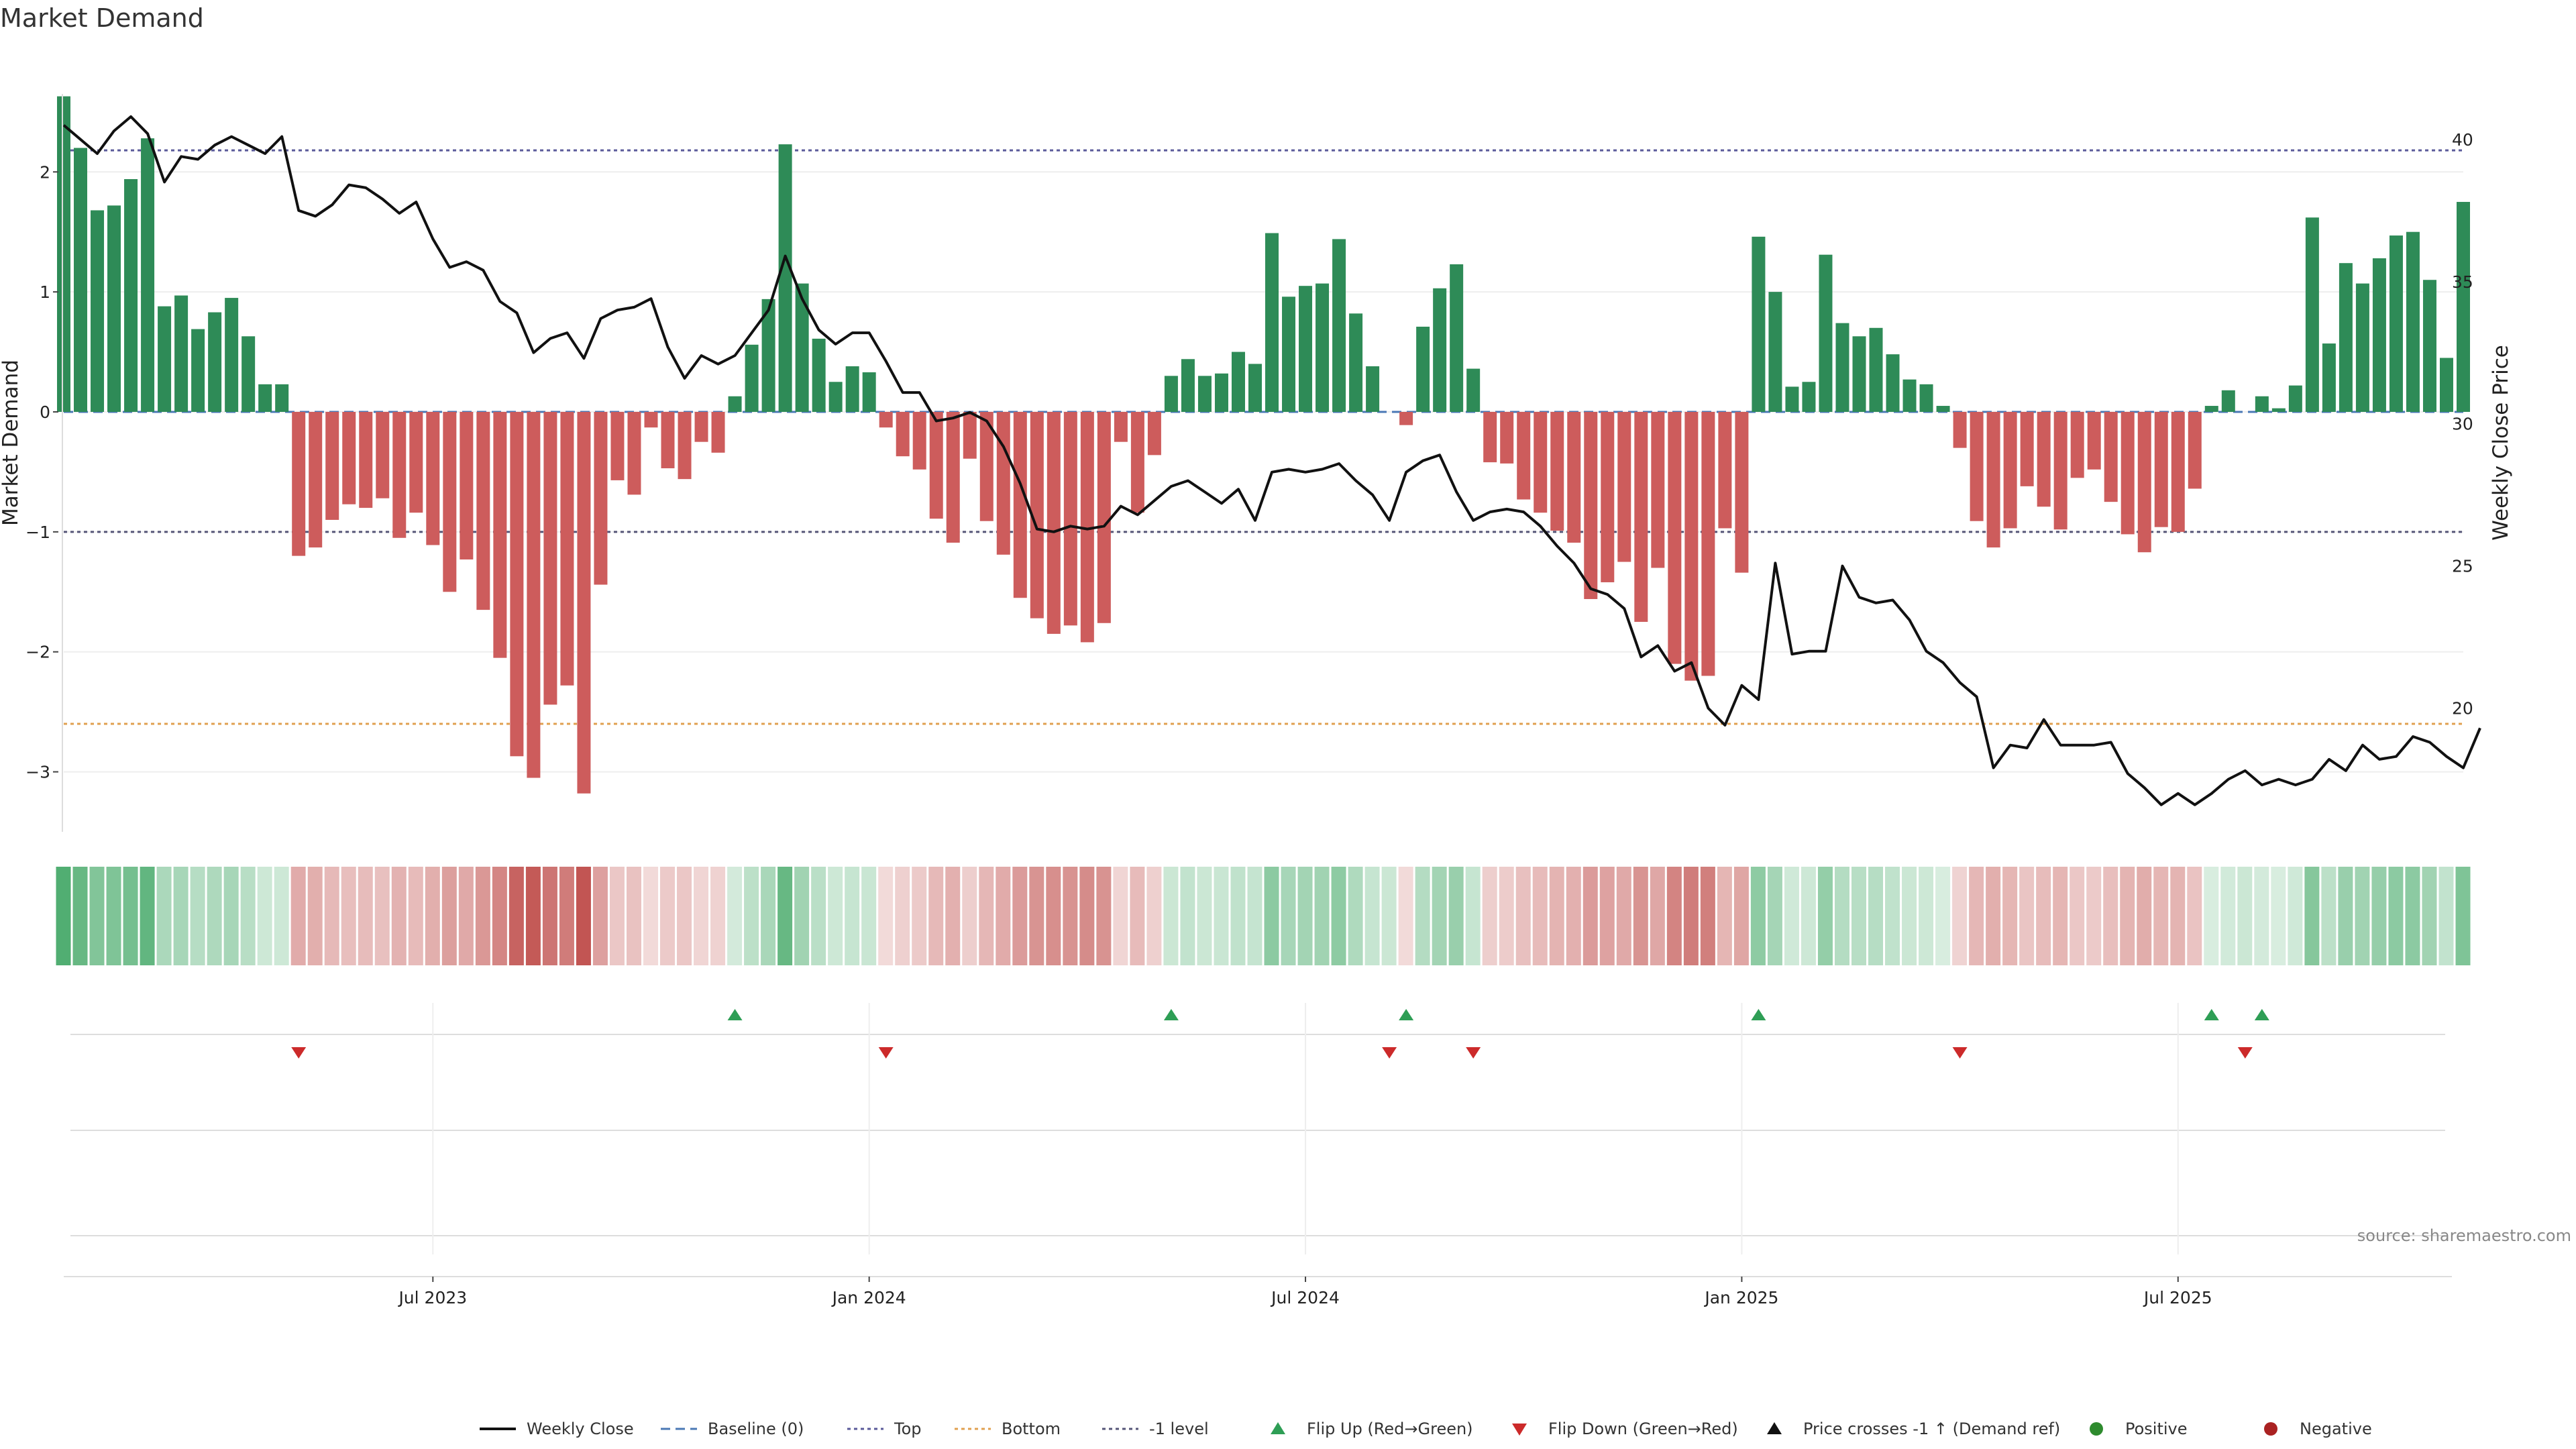 This screenshot has height=1449, width=2576. Describe the element at coordinates (2318, 1428) in the screenshot. I see `legend-item: Negative` at that location.